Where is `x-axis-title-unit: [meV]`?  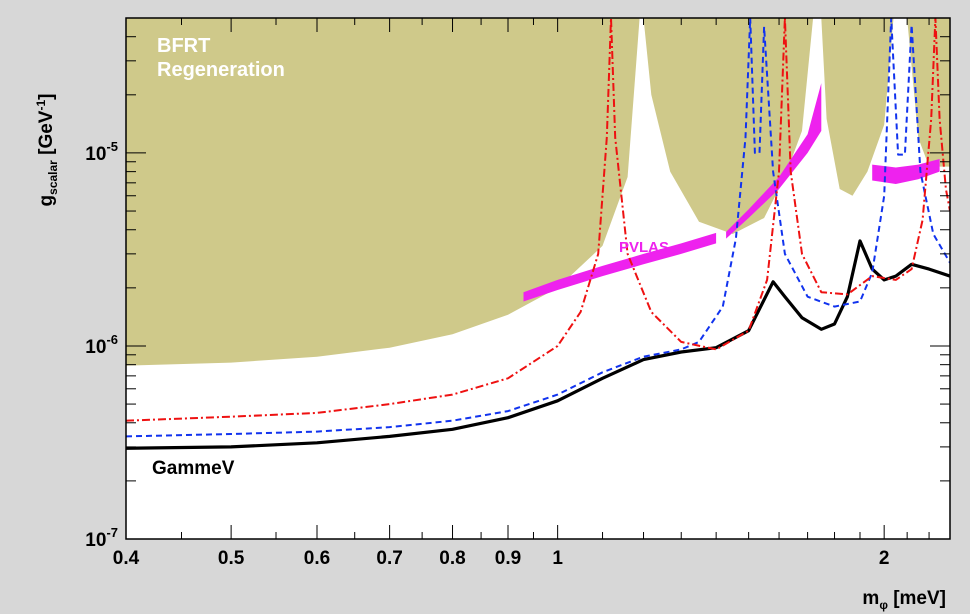
x-axis-title-unit: [meV] is located at coordinates (917, 598).